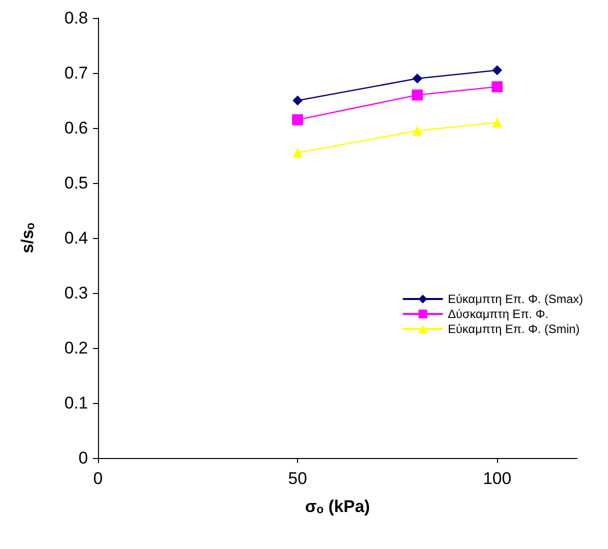 The height and width of the screenshot is (549, 608). I want to click on y-tick-label: 0.2, so click(76, 348).